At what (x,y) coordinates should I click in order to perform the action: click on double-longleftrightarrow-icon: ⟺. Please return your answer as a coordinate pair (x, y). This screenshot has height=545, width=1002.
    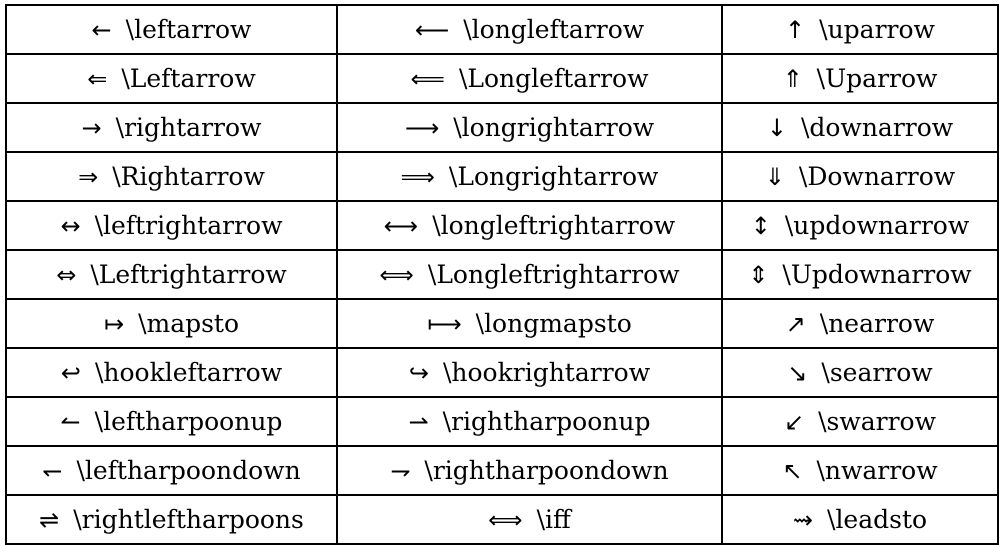
    Looking at the image, I should click on (396, 275).